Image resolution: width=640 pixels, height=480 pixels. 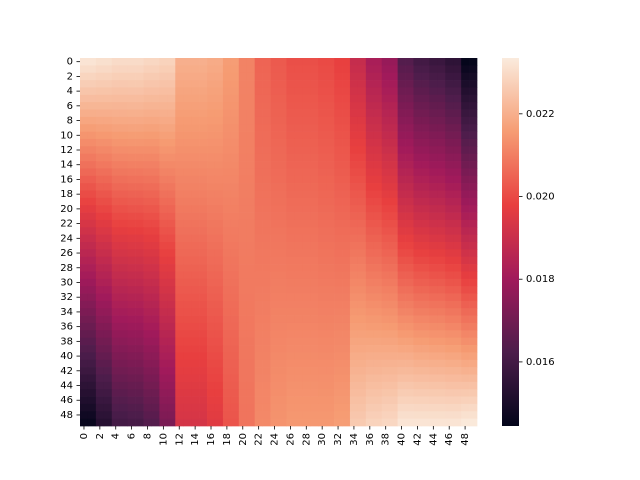 What do you see at coordinates (132, 436) in the screenshot?
I see `x-tick-label: 6` at bounding box center [132, 436].